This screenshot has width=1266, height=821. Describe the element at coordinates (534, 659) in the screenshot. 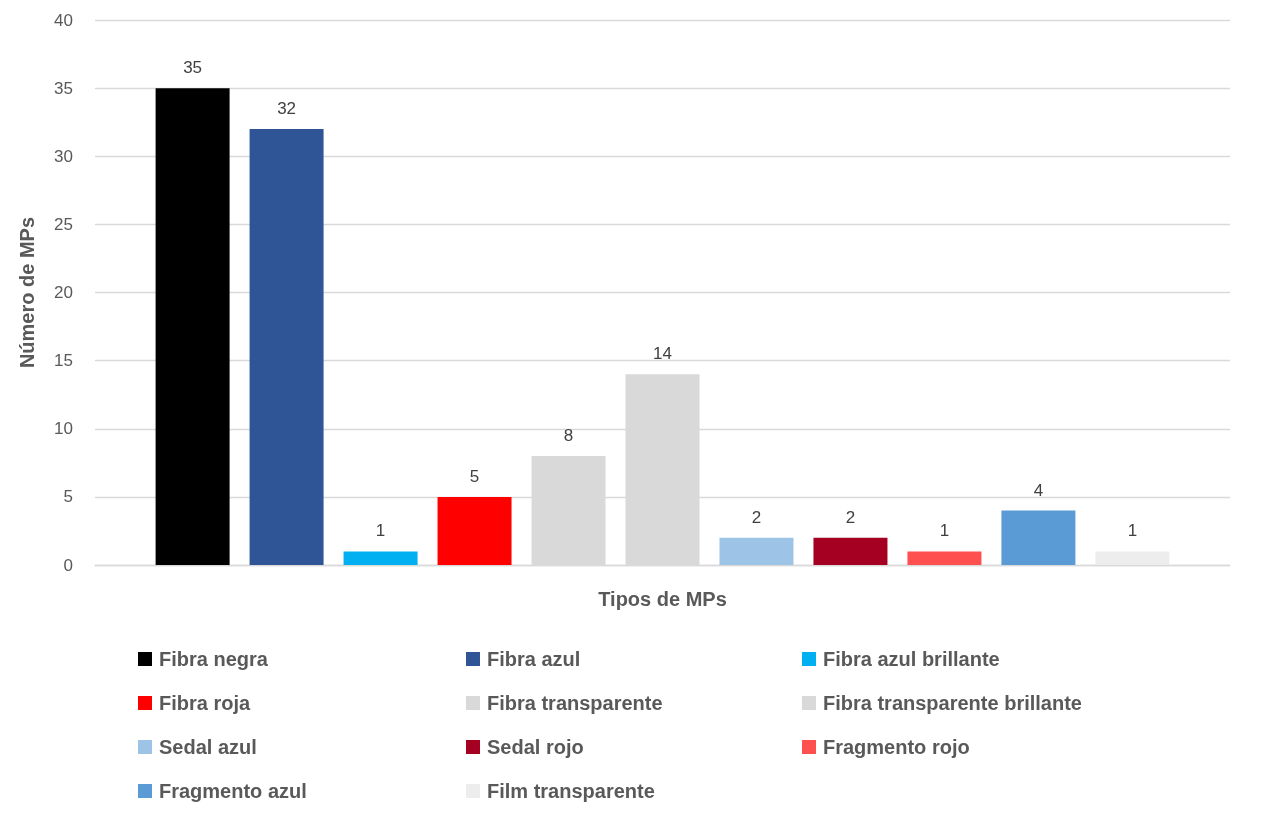

I see `legend-label: Fibra azul` at that location.